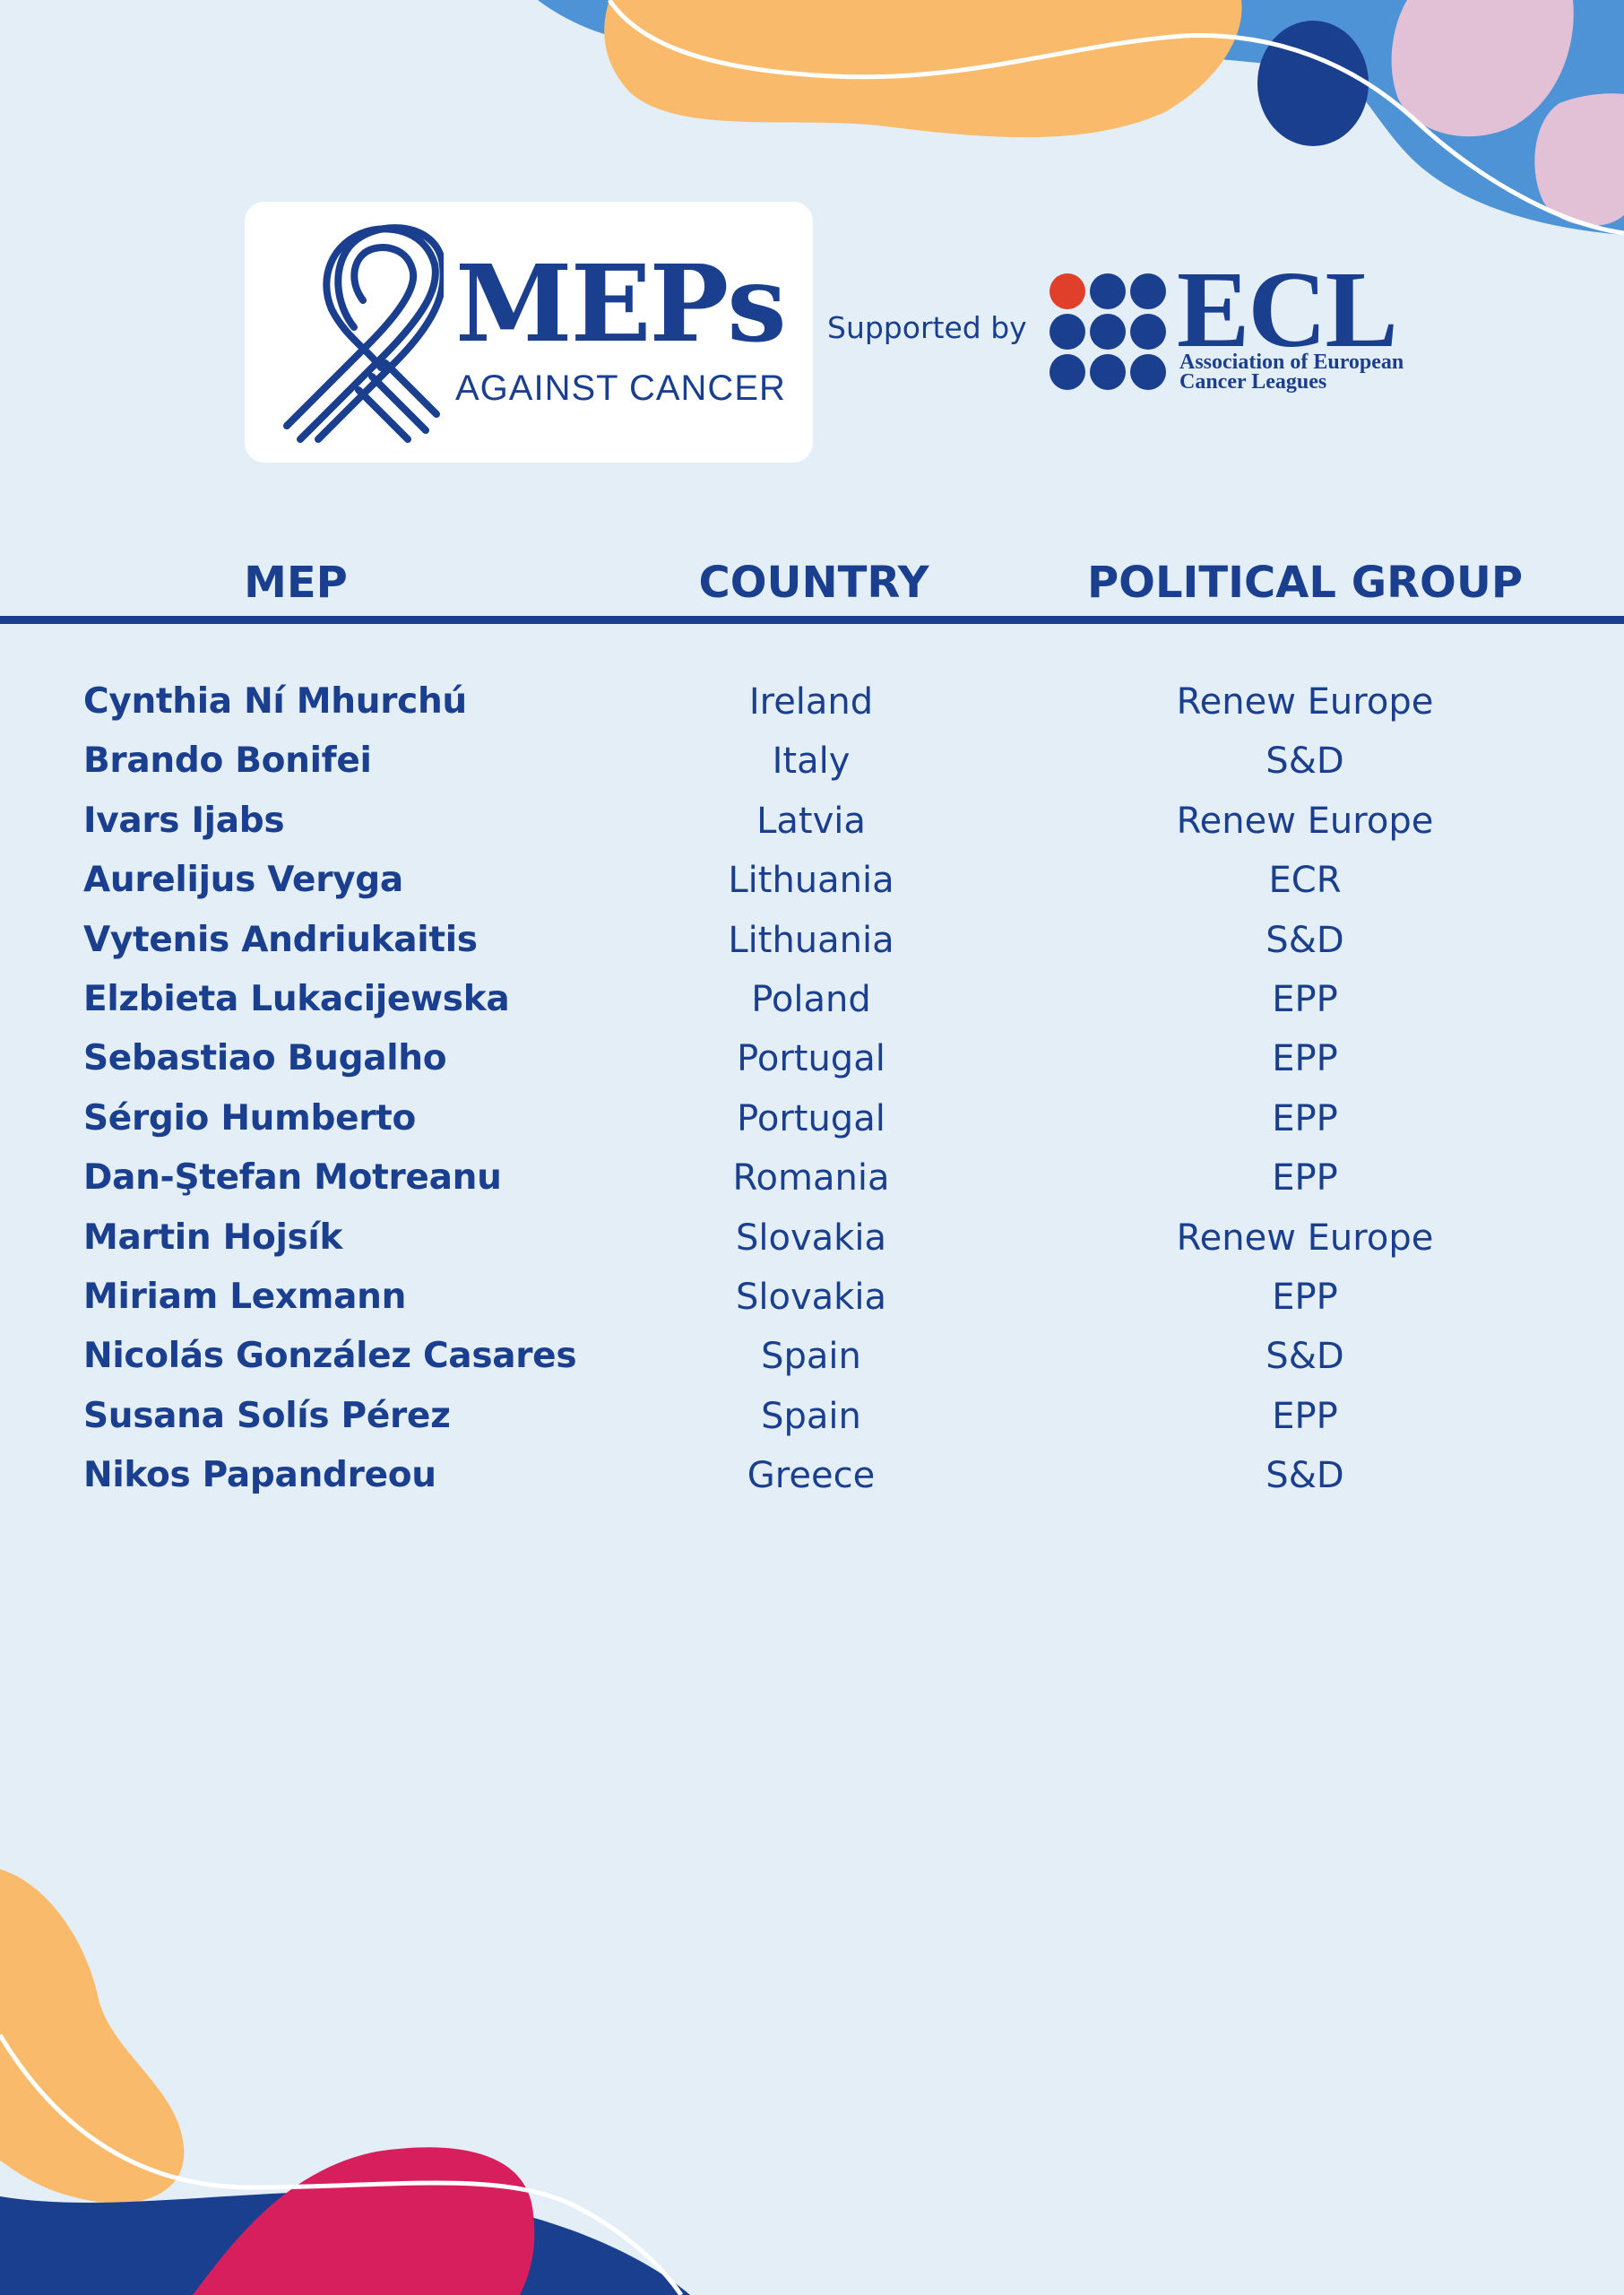  What do you see at coordinates (245, 1297) in the screenshot?
I see `mep-name: Miriam Lexmann` at bounding box center [245, 1297].